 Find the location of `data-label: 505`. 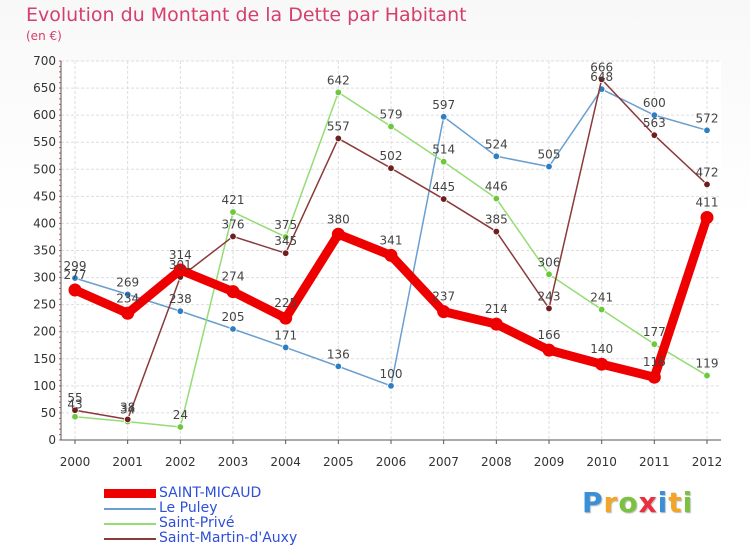

data-label: 505 is located at coordinates (549, 155).